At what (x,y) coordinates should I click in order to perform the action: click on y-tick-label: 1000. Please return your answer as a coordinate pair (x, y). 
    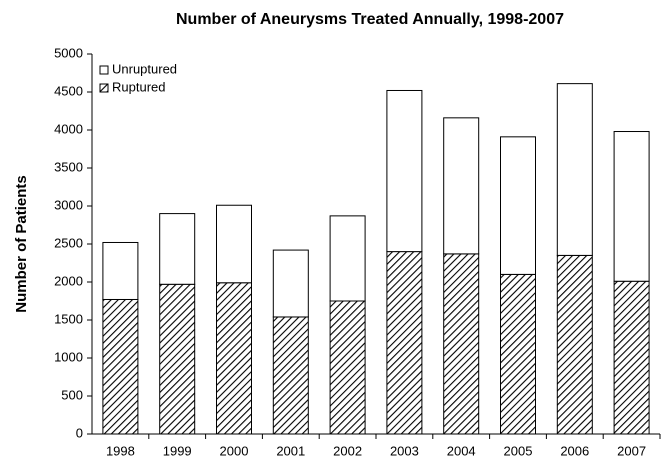
    Looking at the image, I should click on (68, 356).